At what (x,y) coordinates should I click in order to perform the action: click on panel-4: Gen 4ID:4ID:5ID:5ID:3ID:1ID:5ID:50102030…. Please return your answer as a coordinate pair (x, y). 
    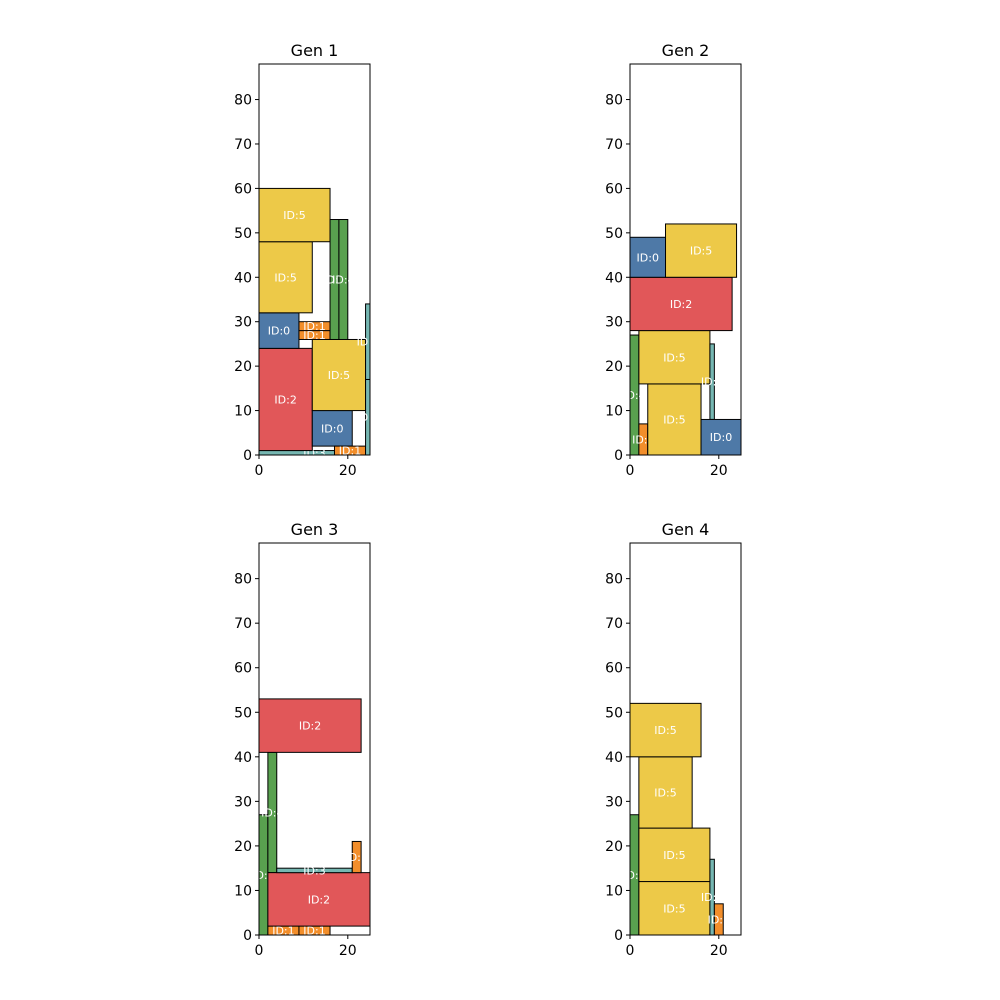
    Looking at the image, I should click on (673, 739).